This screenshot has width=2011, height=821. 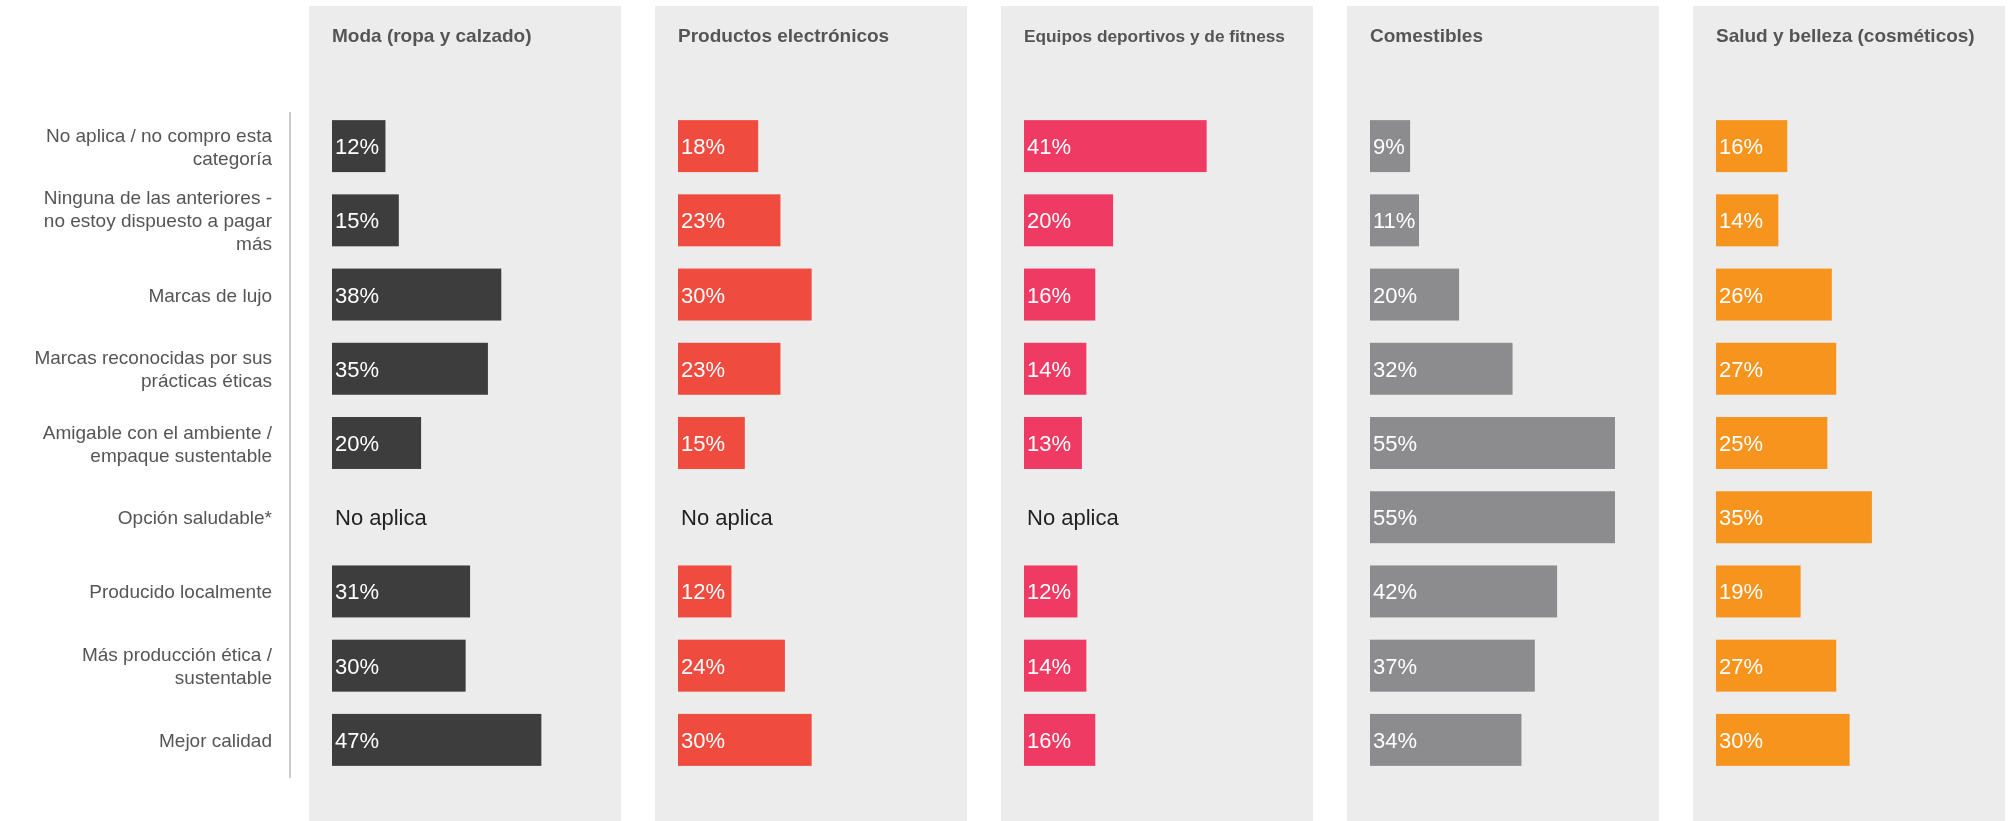 I want to click on data-label: 38%, so click(x=357, y=295).